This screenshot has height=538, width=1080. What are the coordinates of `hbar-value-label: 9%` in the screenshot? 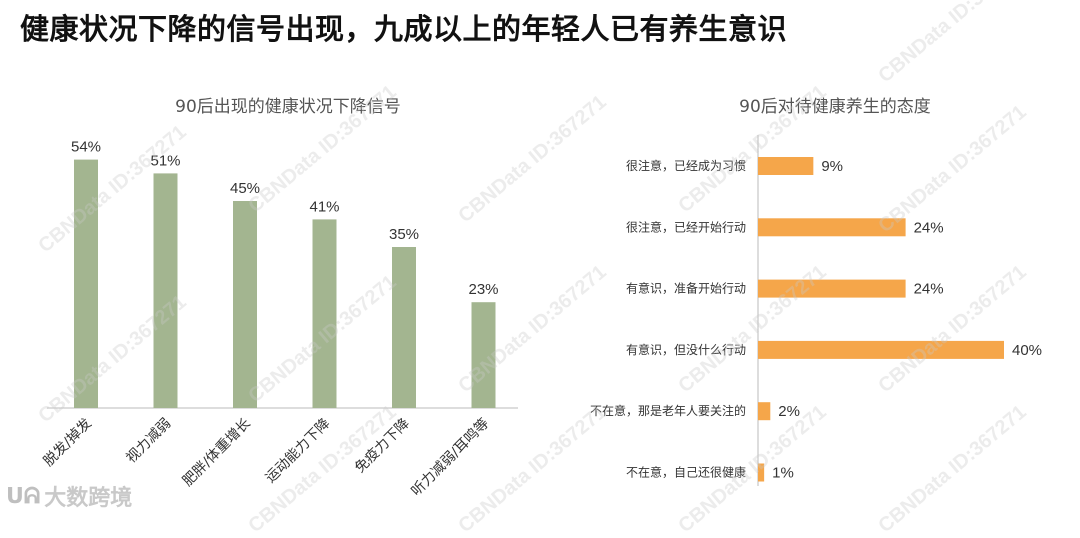 It's located at (832, 166).